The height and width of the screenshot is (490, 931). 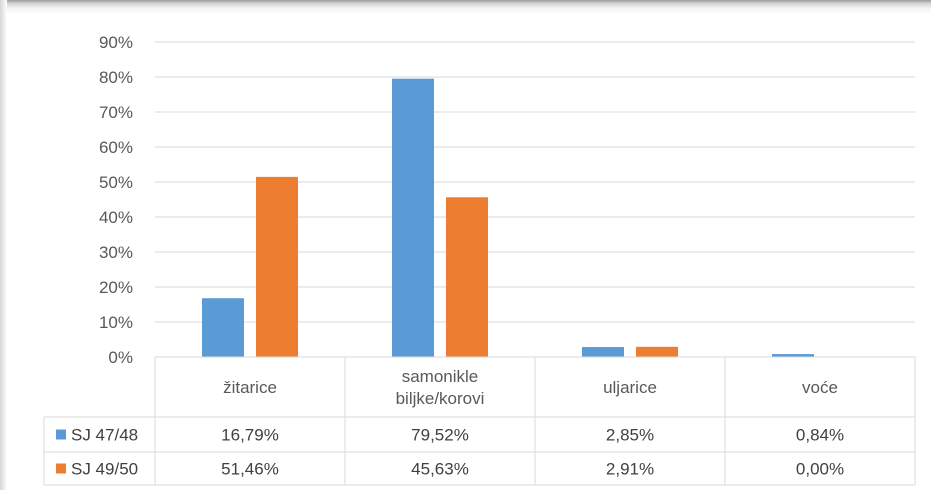 What do you see at coordinates (250, 435) in the screenshot?
I see `data-label: 16,79%` at bounding box center [250, 435].